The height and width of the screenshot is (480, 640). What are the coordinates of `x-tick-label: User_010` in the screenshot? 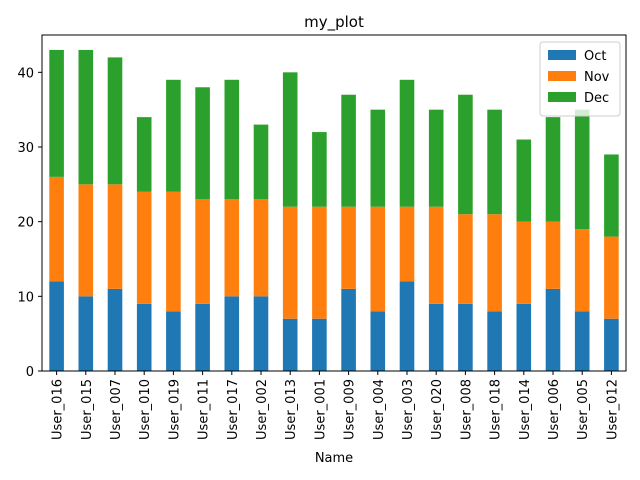 It's located at (145, 409).